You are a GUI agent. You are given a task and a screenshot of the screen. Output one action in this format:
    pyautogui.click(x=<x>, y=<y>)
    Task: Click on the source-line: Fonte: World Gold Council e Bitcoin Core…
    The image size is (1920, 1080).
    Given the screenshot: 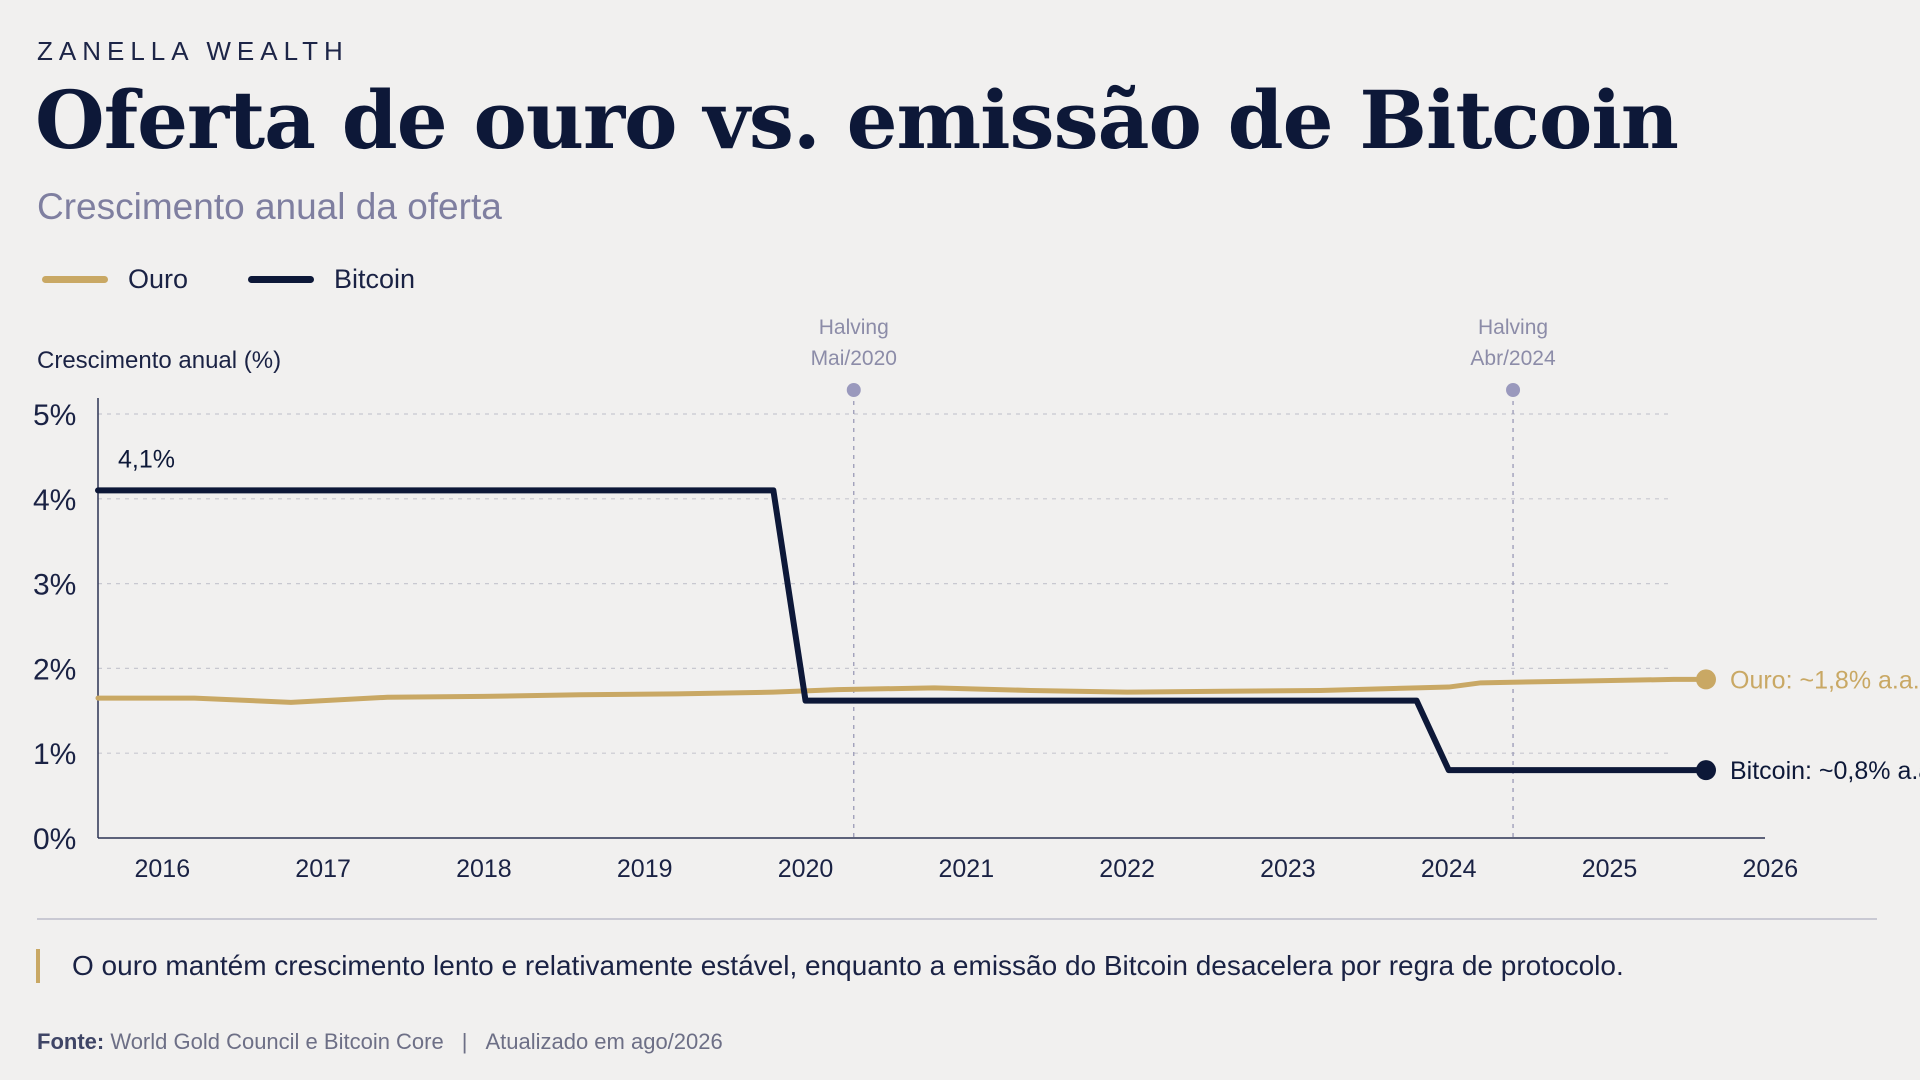 What is the action you would take?
    pyautogui.click(x=380, y=1042)
    